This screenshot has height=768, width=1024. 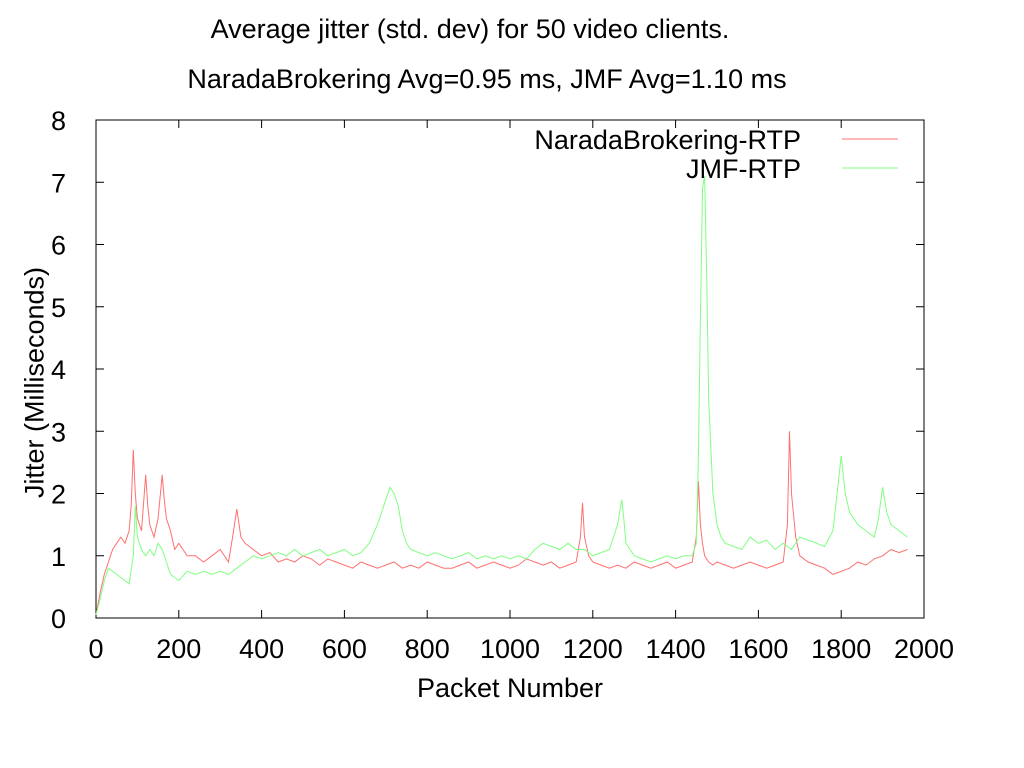 I want to click on y-tick-label: 8, so click(x=58, y=121).